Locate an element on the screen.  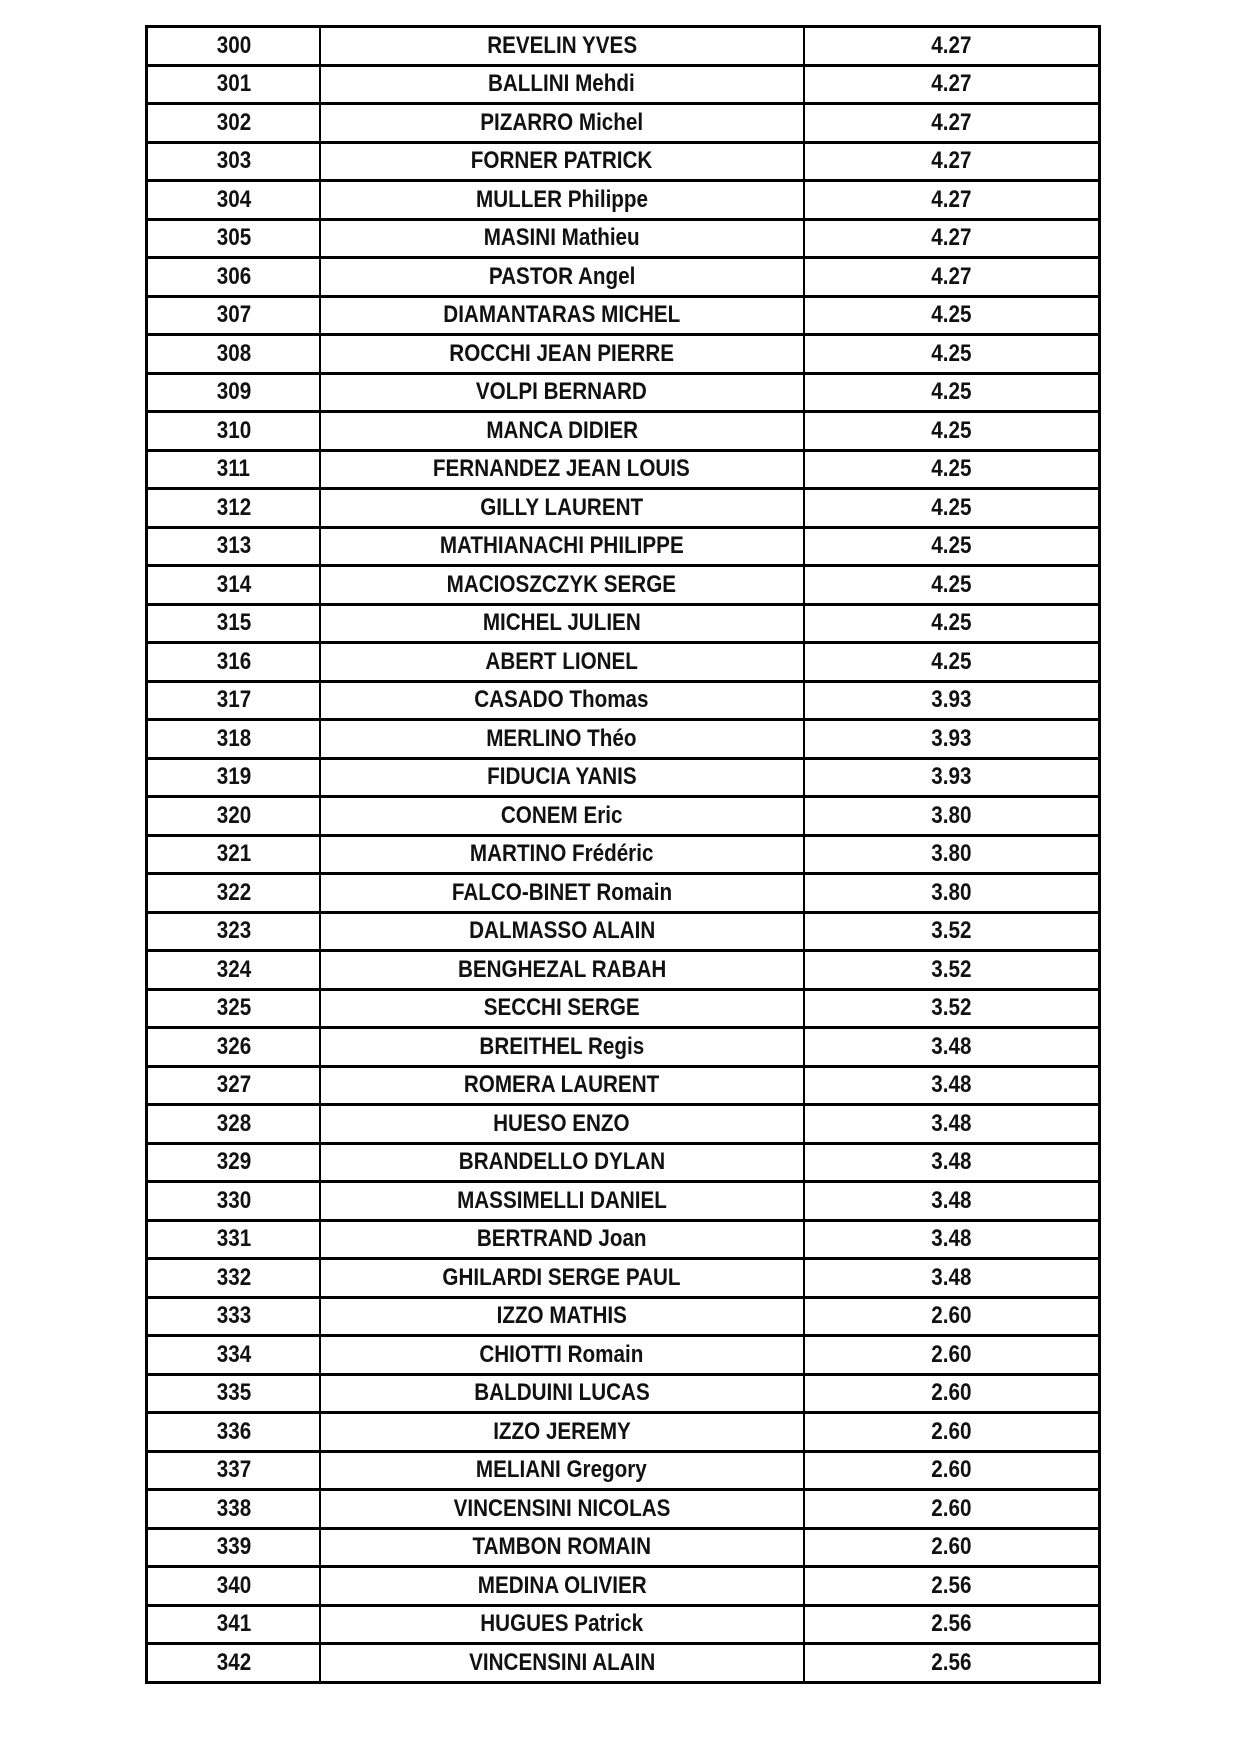
name-cell-text: IZZO MATHIS is located at coordinates (561, 1316).